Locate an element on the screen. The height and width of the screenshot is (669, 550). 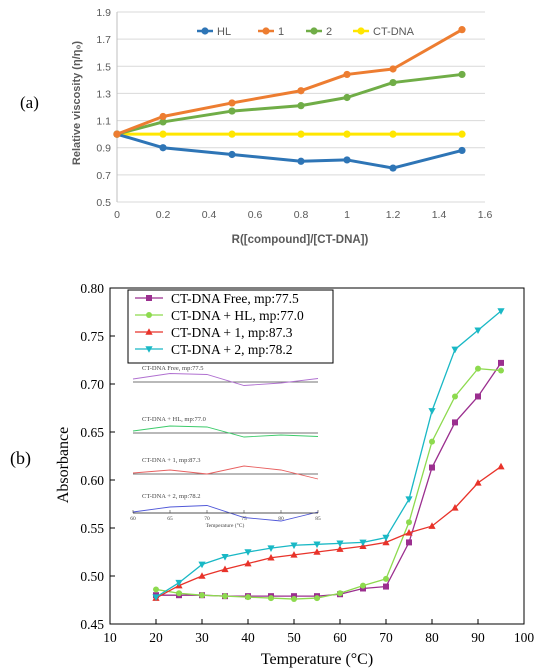
panel-a-legend-entry: HL is located at coordinates (214, 32).